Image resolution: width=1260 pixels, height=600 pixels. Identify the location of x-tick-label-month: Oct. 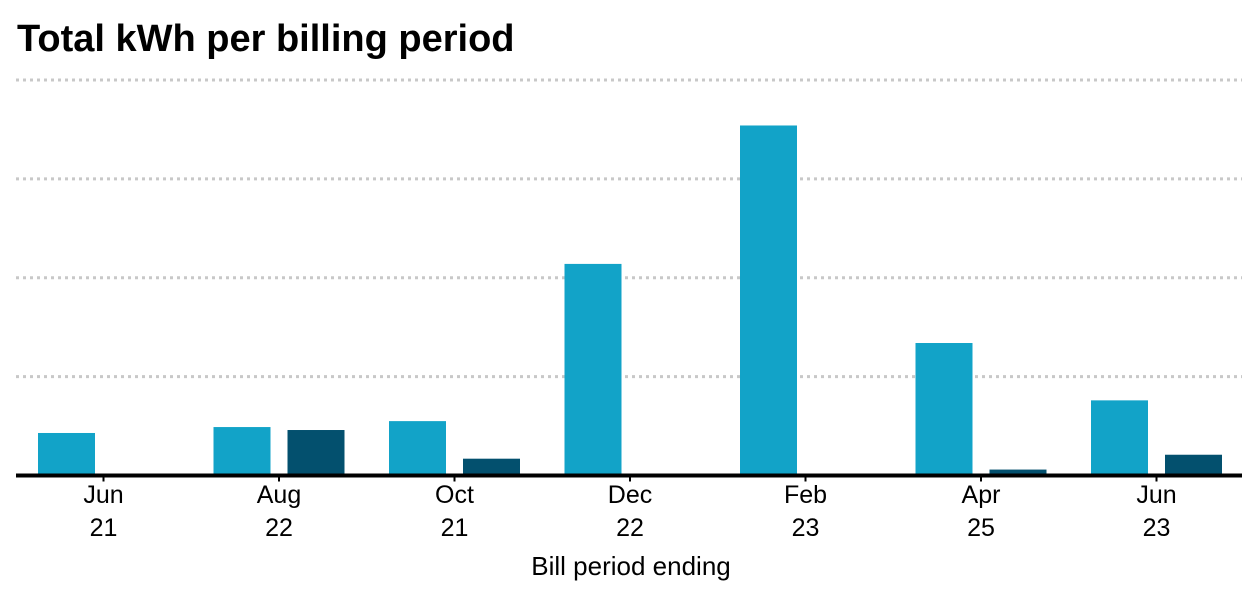
(454, 495).